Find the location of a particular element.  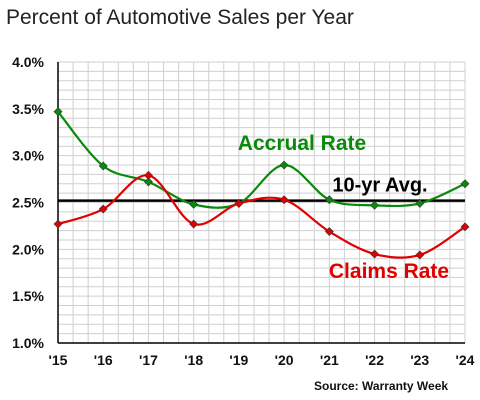

y-tick-label: 3.5% is located at coordinates (28, 109).